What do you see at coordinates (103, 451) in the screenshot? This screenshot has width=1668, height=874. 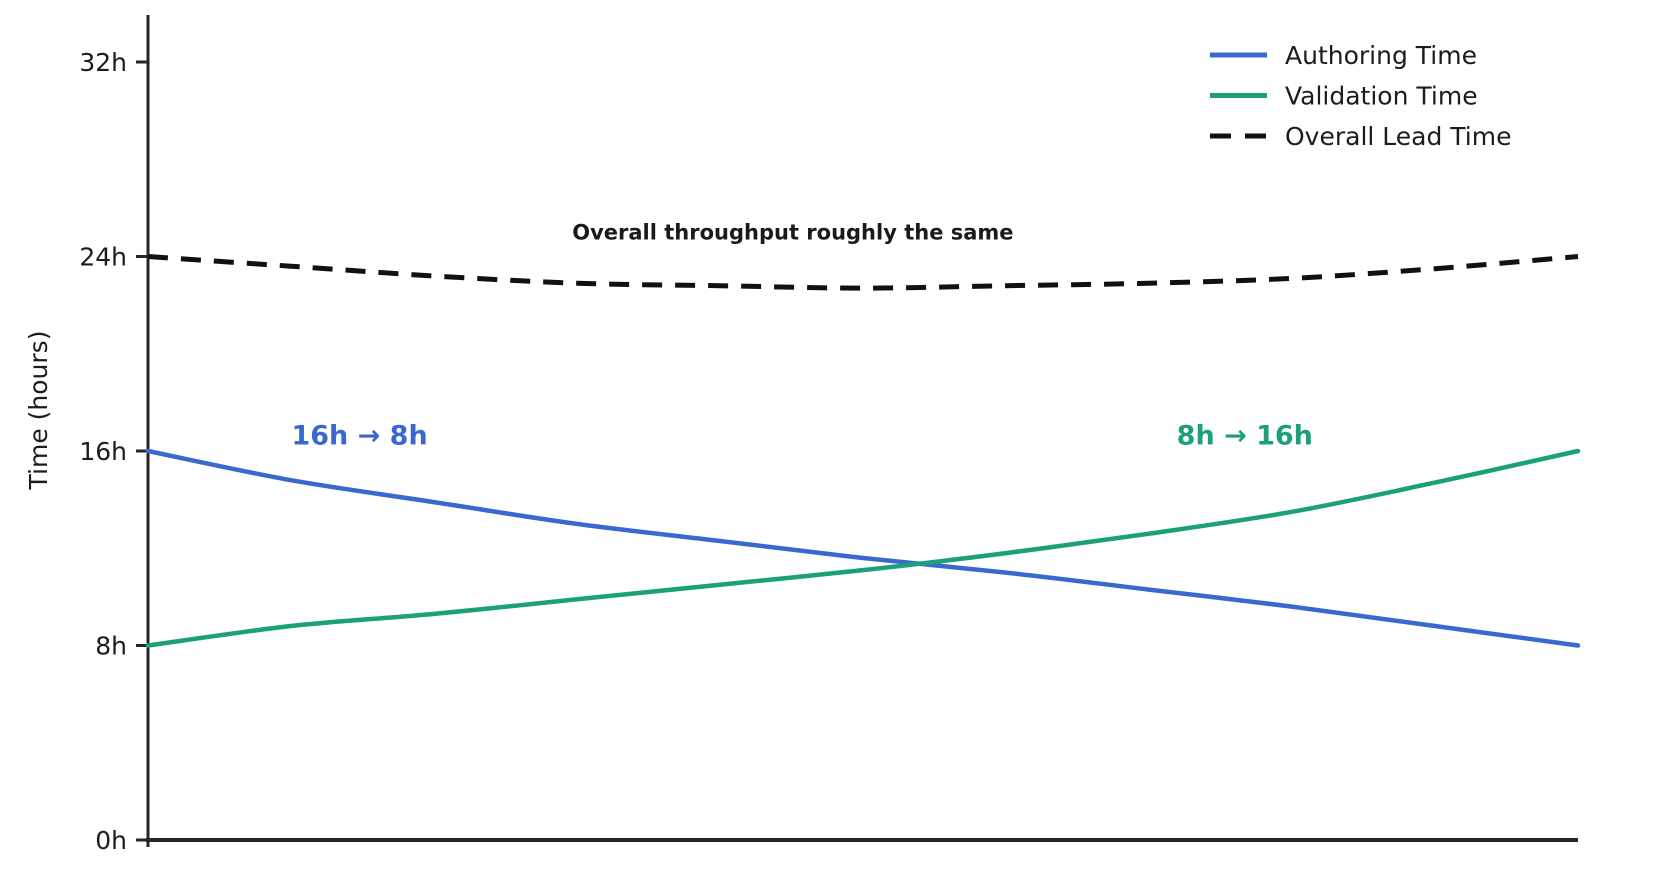 I see `y-tick-label-16h: 16h` at bounding box center [103, 451].